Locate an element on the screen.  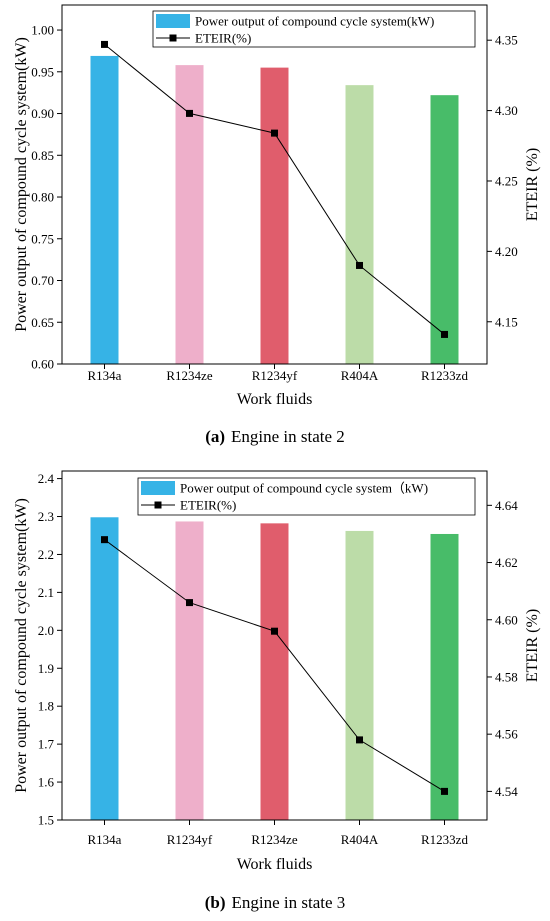
caption-text: Engine in state 3 is located at coordinates (289, 902).